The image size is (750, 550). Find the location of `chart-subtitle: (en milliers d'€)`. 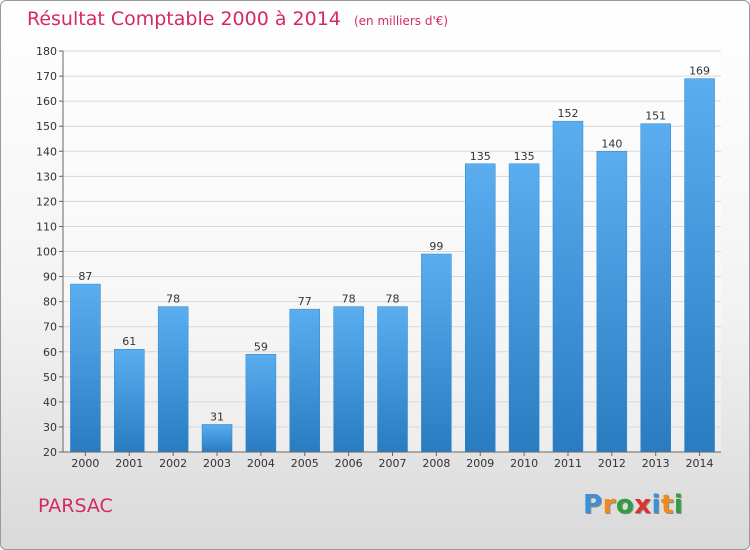

chart-subtitle: (en milliers d'€) is located at coordinates (401, 21).